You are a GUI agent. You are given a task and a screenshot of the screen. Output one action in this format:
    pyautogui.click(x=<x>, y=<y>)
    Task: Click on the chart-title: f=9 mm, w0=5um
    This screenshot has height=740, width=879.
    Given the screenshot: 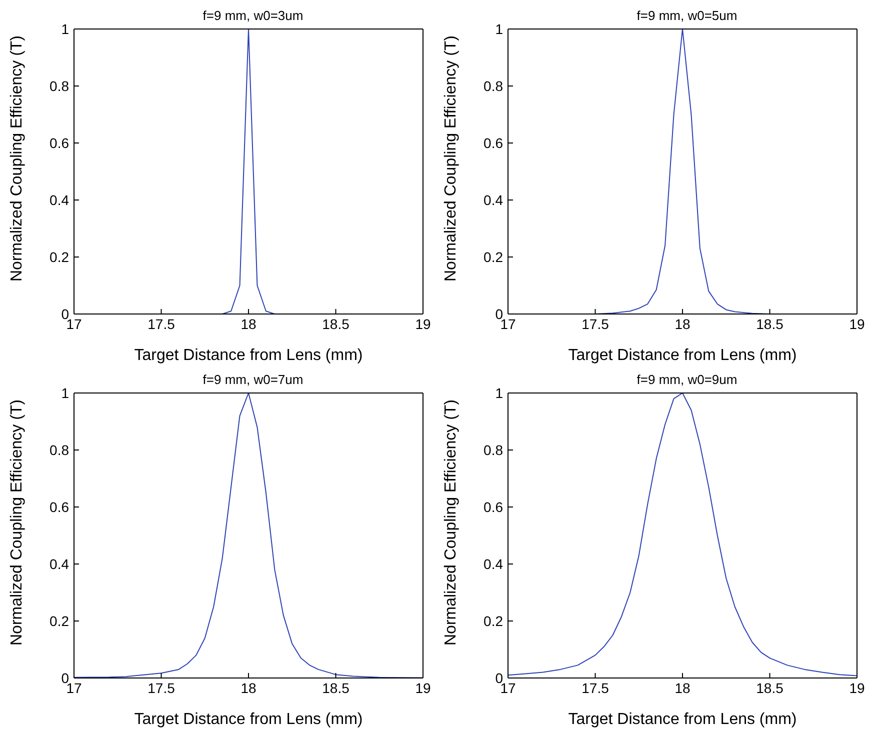 What is the action you would take?
    pyautogui.click(x=687, y=15)
    